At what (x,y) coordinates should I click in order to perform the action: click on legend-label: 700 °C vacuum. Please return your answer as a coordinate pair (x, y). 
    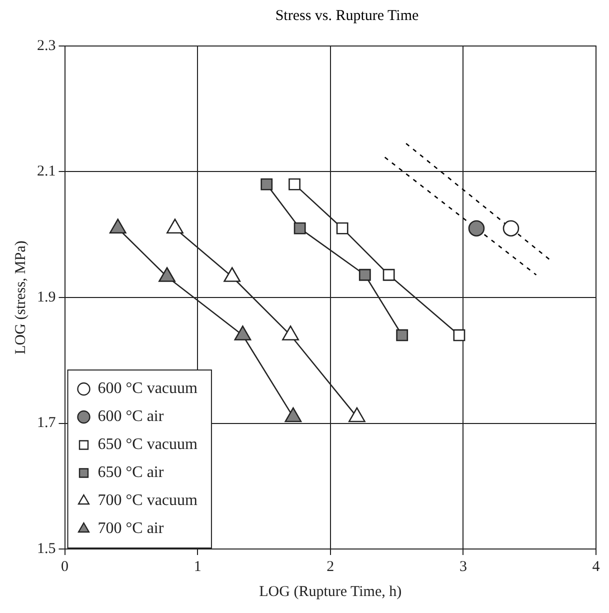
    Looking at the image, I should click on (148, 501).